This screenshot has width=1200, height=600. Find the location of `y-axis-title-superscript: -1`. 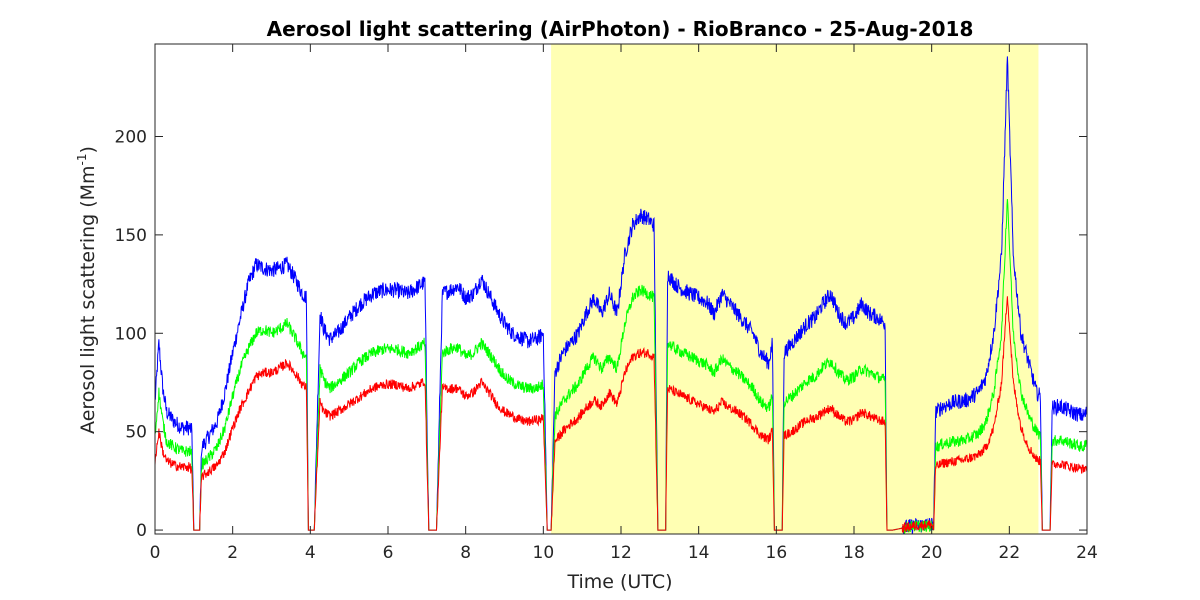

y-axis-title-superscript: -1 is located at coordinates (82, 159).